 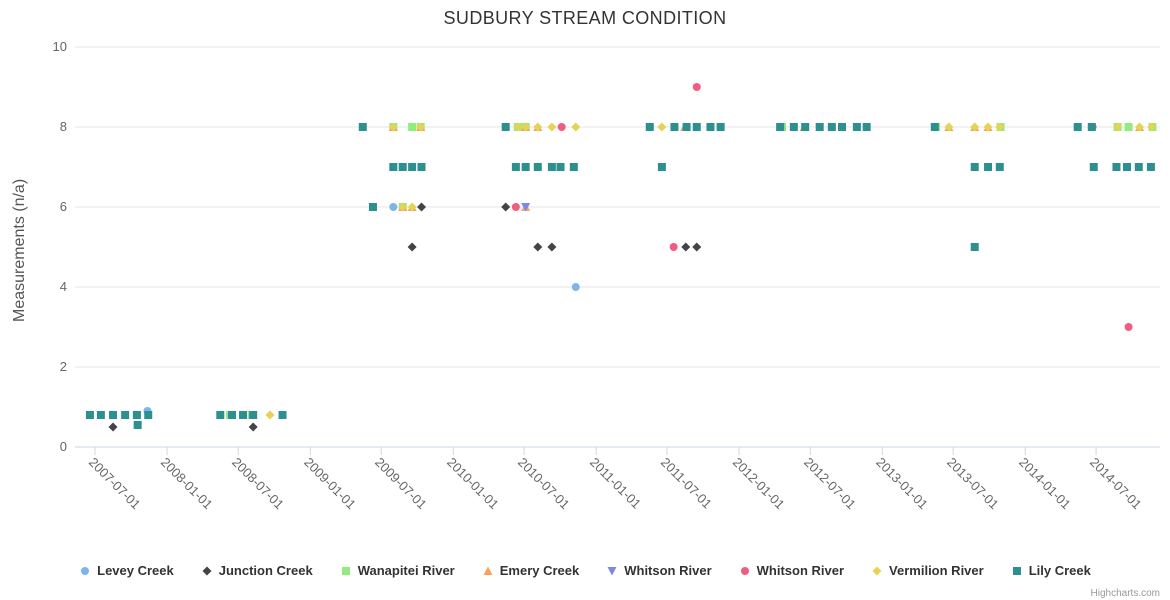 I want to click on legend-item-lily-creek-7: Lily Creek, so click(x=1051, y=570).